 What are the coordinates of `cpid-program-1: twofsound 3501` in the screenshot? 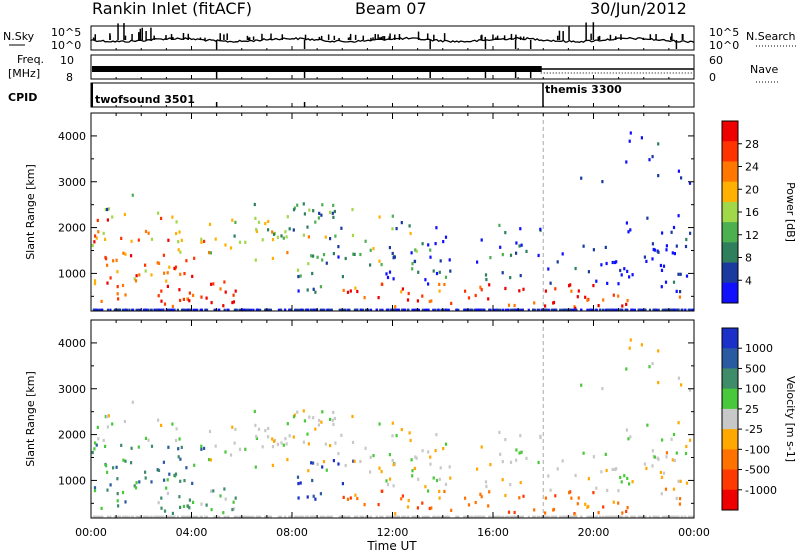 It's located at (145, 99).